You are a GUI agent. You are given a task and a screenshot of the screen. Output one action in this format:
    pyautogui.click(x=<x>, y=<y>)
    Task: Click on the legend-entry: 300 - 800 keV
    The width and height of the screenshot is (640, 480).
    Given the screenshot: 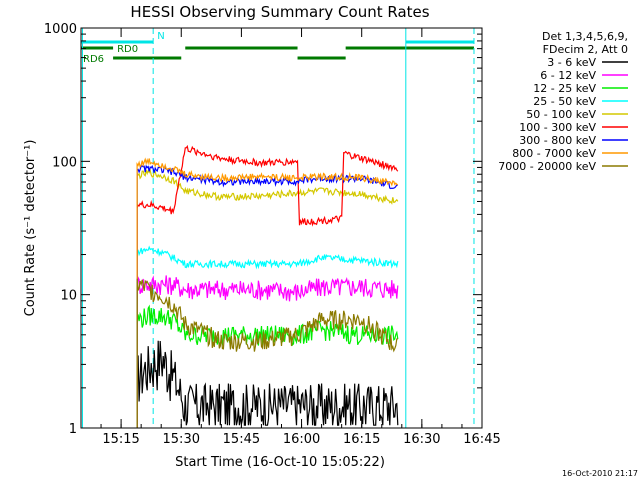 What is the action you would take?
    pyautogui.click(x=557, y=140)
    